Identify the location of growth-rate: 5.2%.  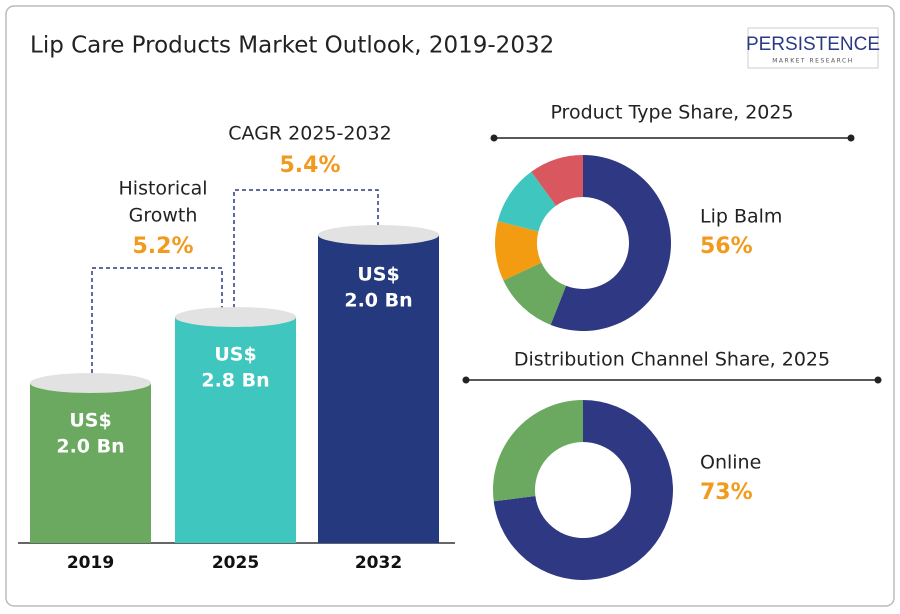
(162, 246).